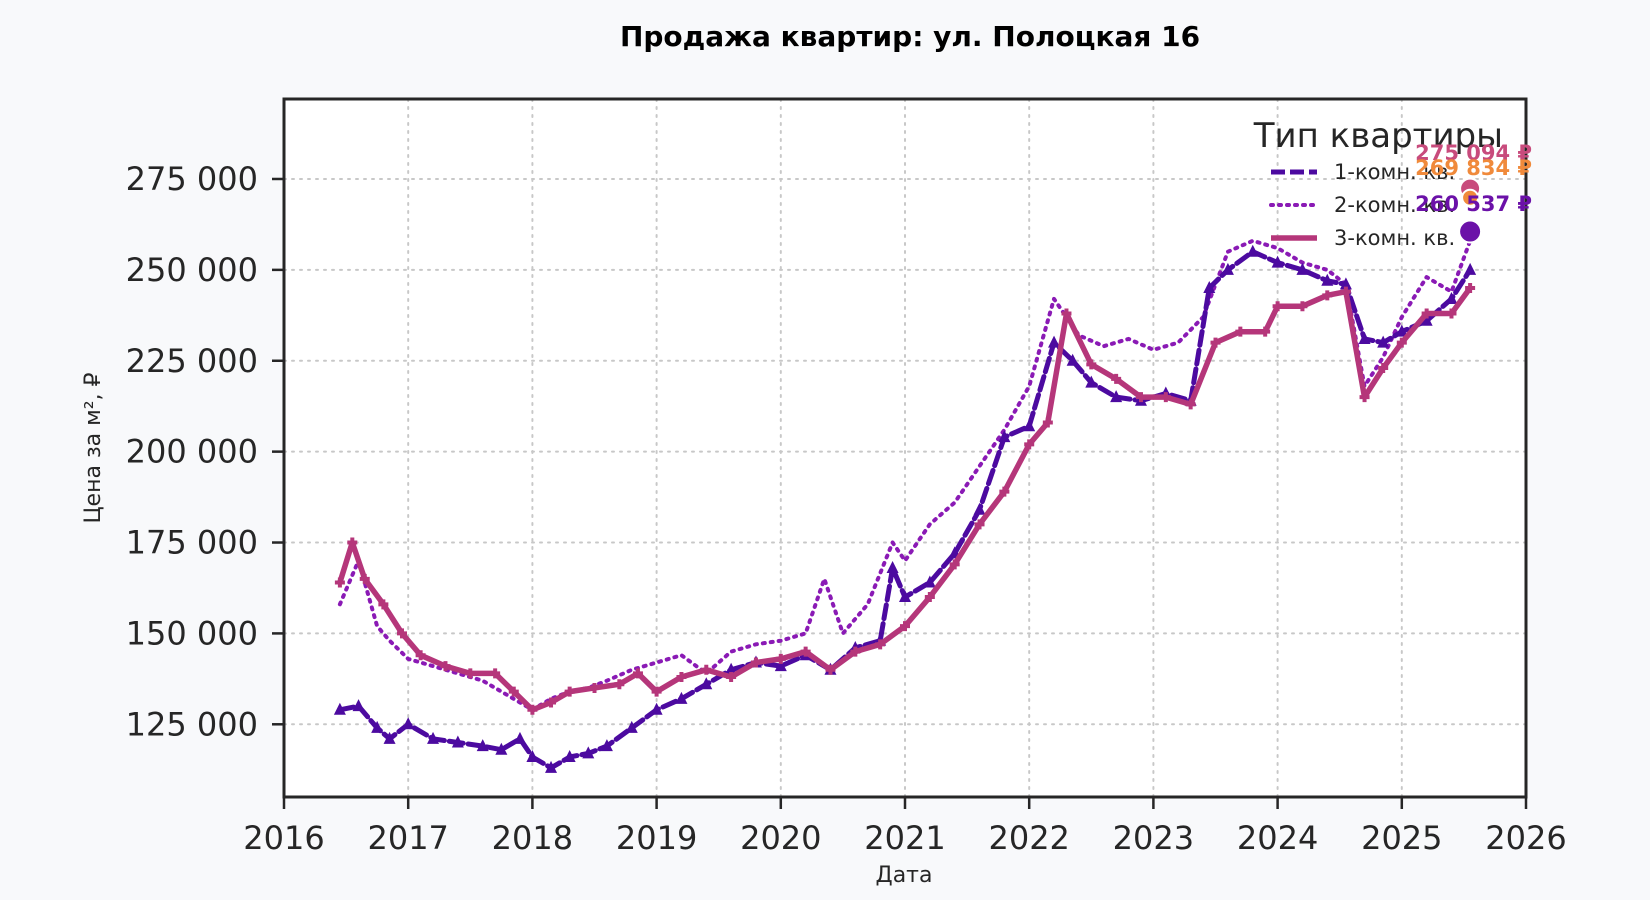 The width and height of the screenshot is (1650, 900). What do you see at coordinates (1277, 838) in the screenshot?
I see `x-tick-label: 2024` at bounding box center [1277, 838].